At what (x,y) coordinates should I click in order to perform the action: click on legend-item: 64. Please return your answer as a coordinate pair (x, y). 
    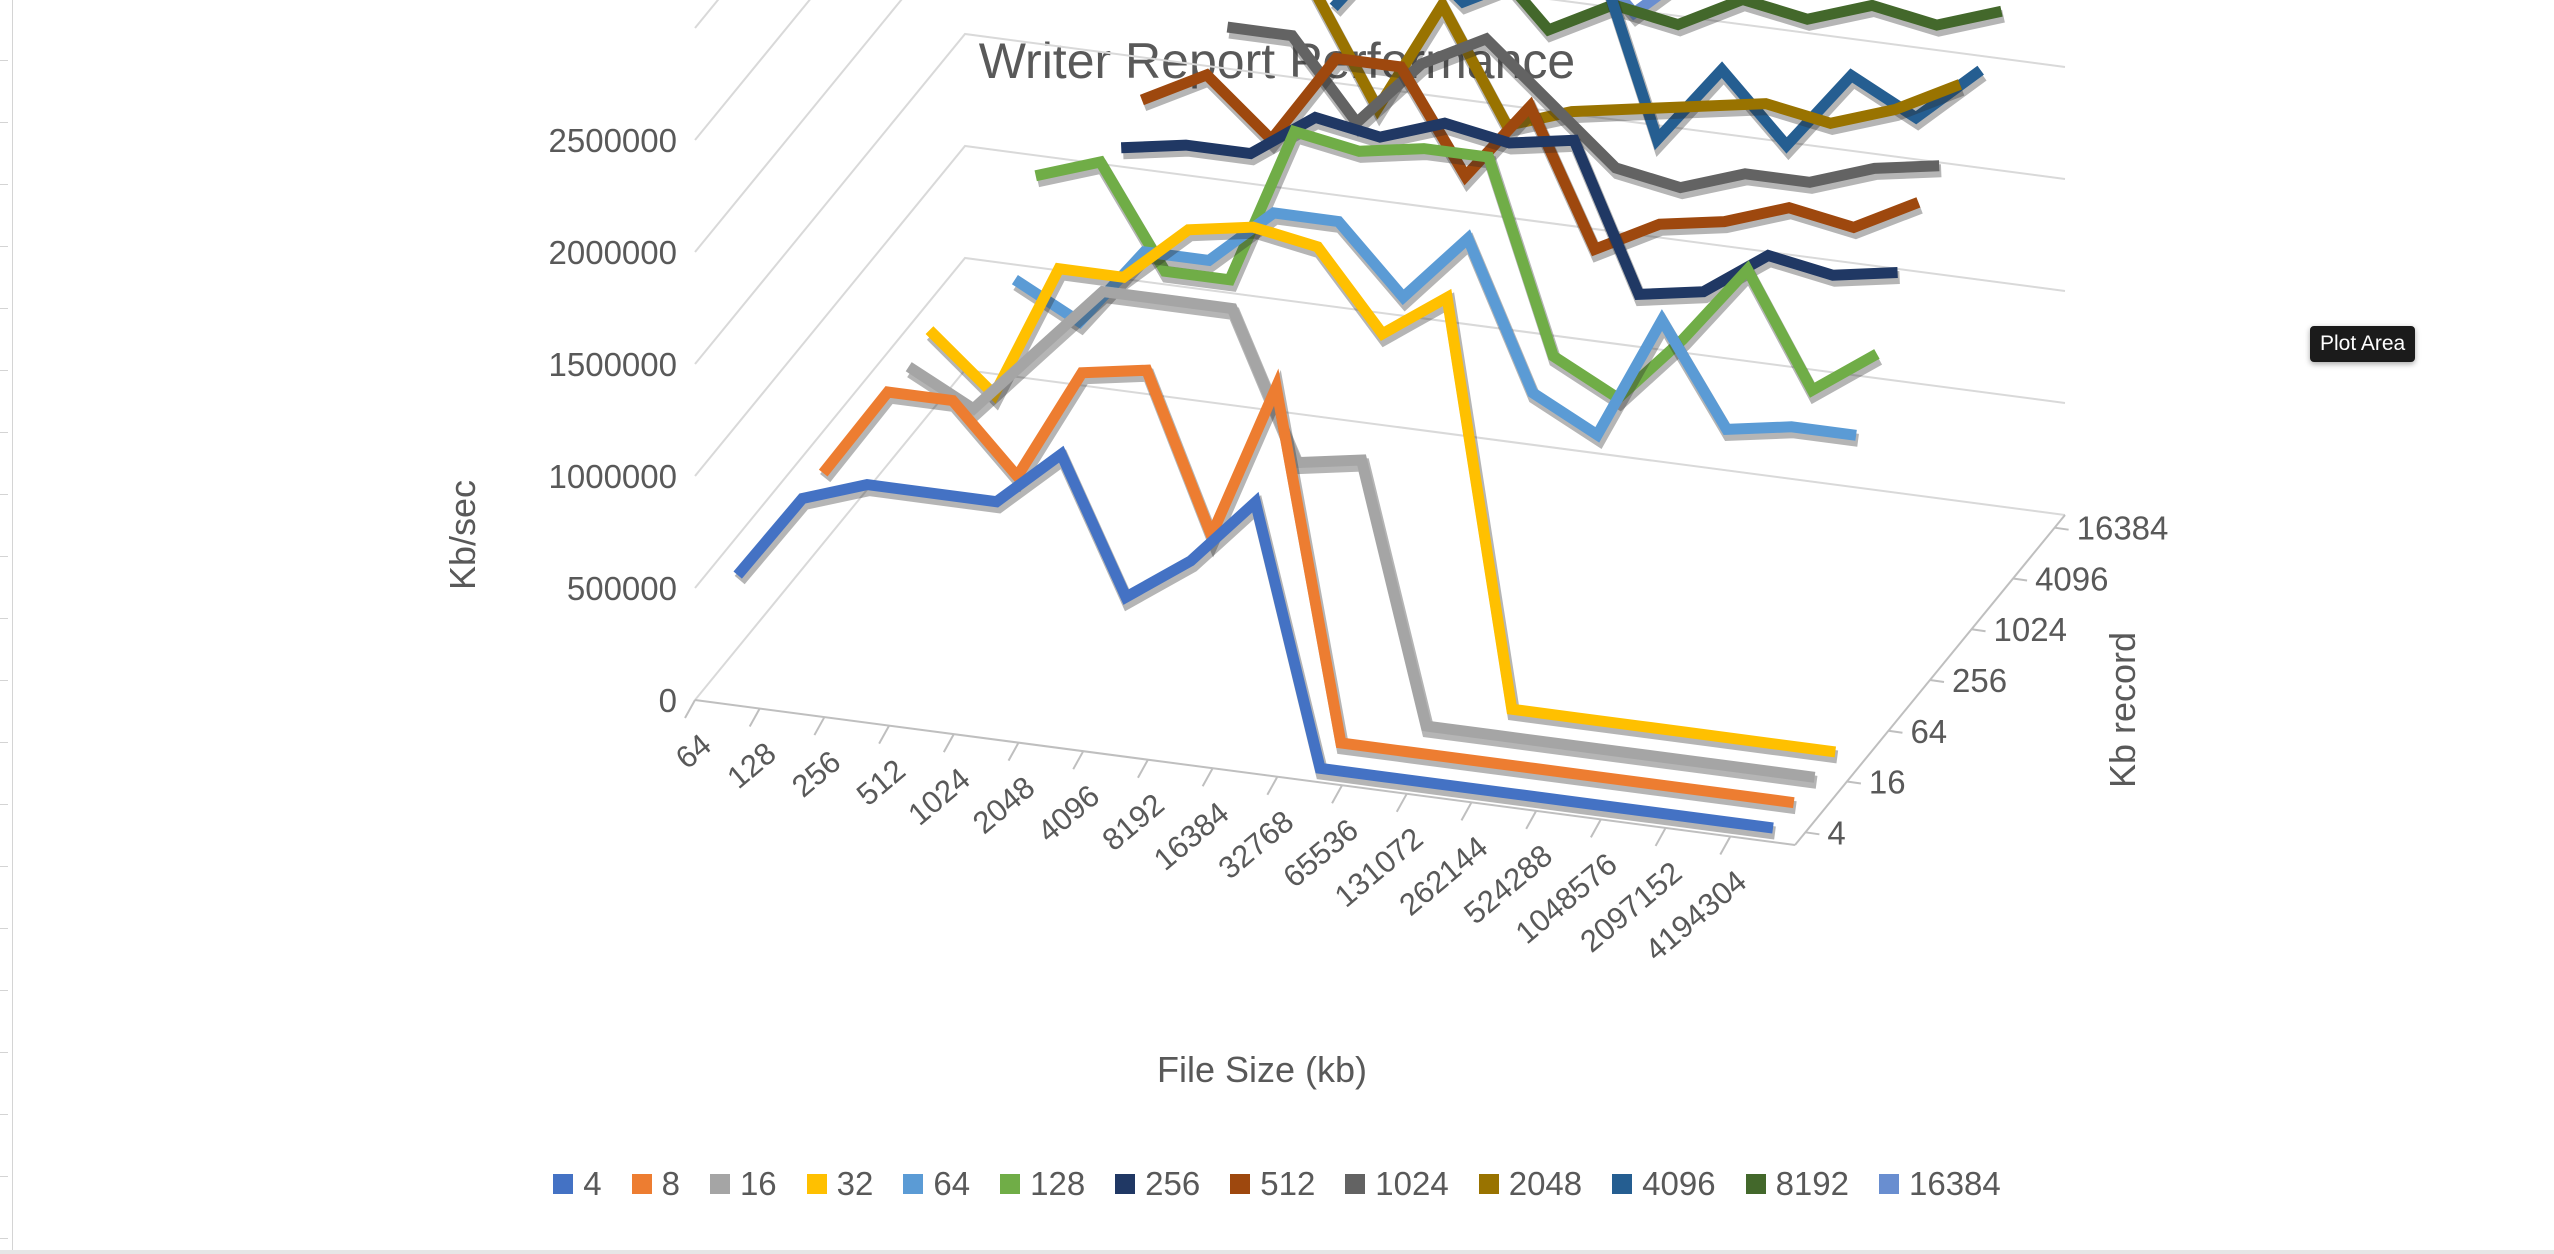
    Looking at the image, I should click on (936, 1184).